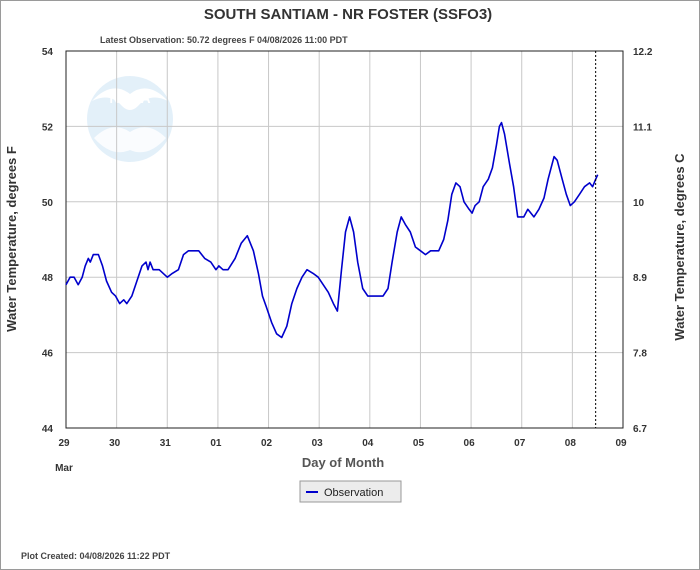 Image resolution: width=700 pixels, height=570 pixels. What do you see at coordinates (348, 14) in the screenshot?
I see `chart-title: SOUTH SANTIAM - NR FOSTER (SSFO3)` at bounding box center [348, 14].